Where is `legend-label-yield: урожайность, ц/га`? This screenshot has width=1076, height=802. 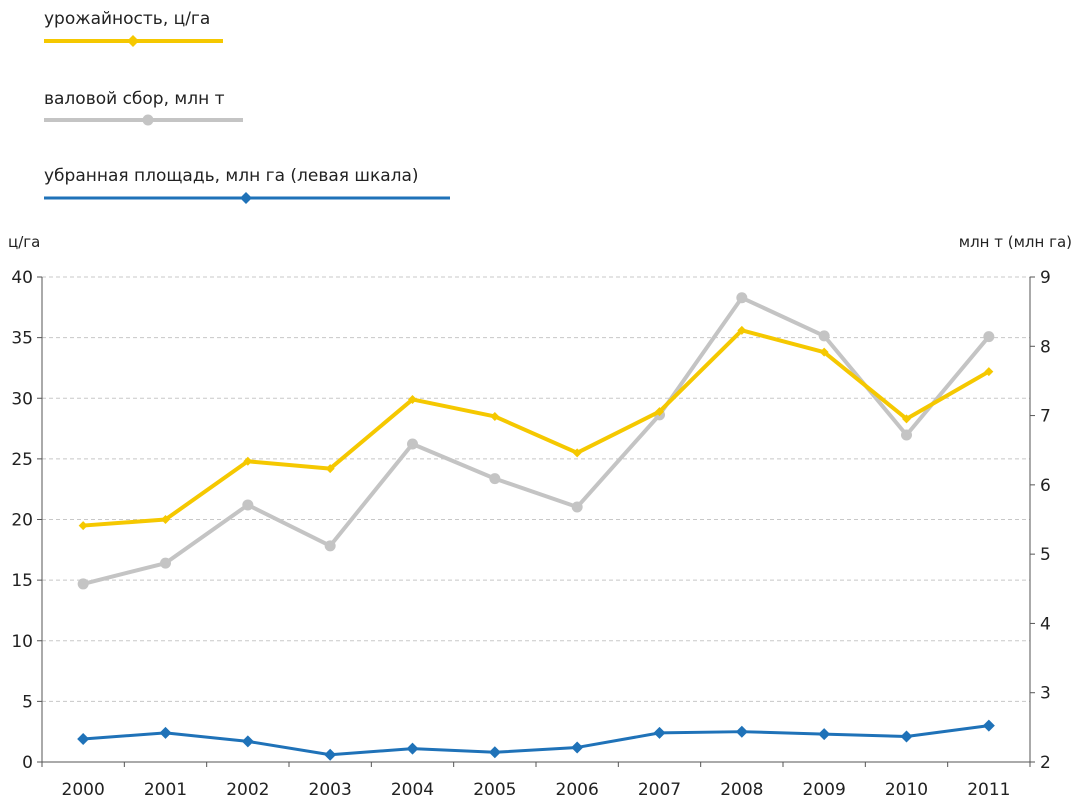
legend-label-yield: урожайность, ц/га is located at coordinates (127, 19).